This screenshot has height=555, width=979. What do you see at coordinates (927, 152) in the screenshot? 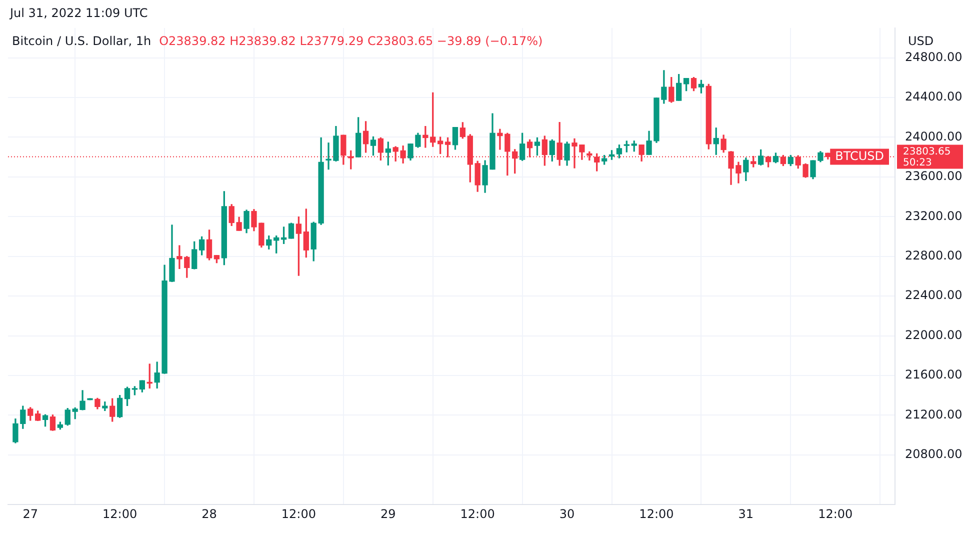
I see `text: 23803.65` at bounding box center [927, 152].